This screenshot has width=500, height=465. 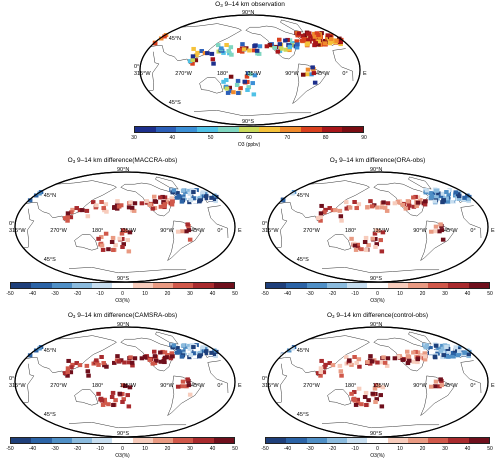 What do you see at coordinates (250, 70) in the screenshot?
I see `world-map-observation` at bounding box center [250, 70].